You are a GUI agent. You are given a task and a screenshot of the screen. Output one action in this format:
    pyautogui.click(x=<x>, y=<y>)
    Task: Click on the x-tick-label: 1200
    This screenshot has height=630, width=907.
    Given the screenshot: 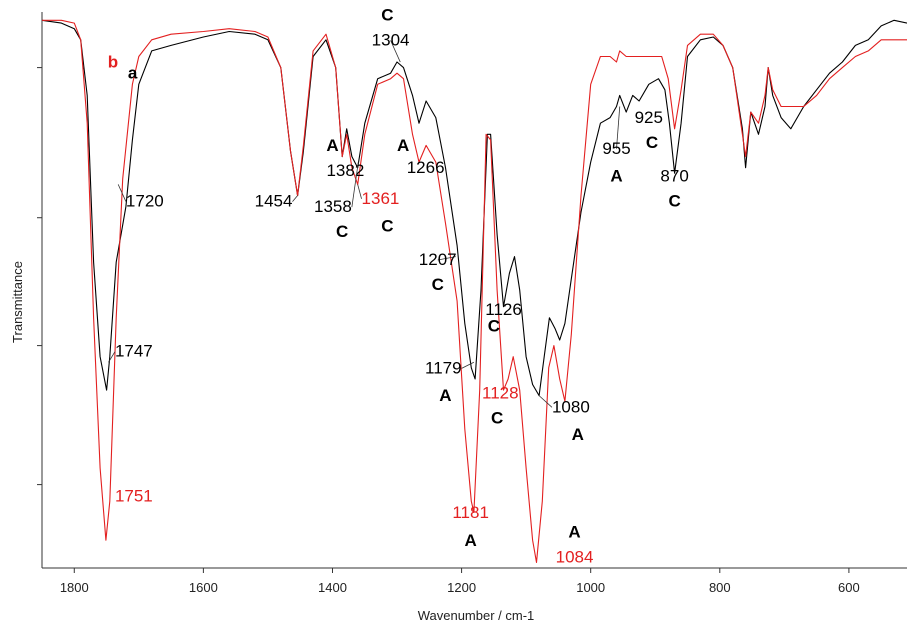 What is the action you would take?
    pyautogui.click(x=461, y=587)
    